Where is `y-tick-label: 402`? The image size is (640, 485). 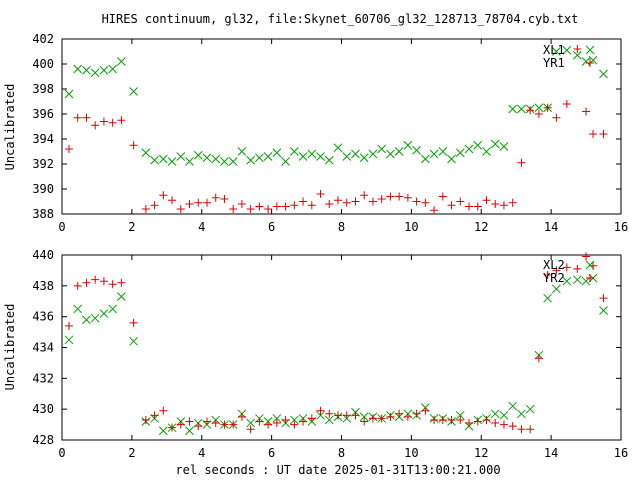
y-tick-label: 402 is located at coordinates (43, 39).